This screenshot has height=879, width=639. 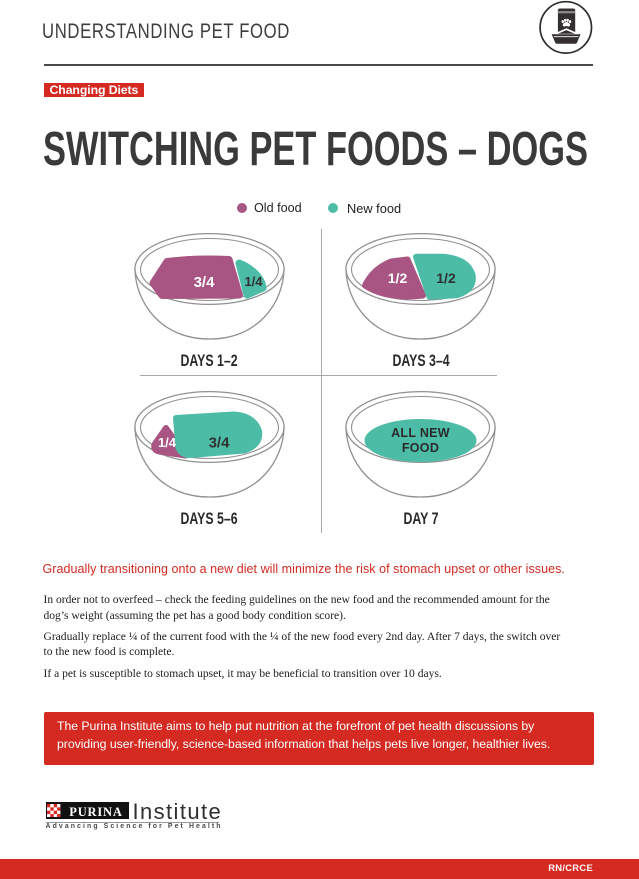 I want to click on svg-text: FOOD, so click(x=420, y=448).